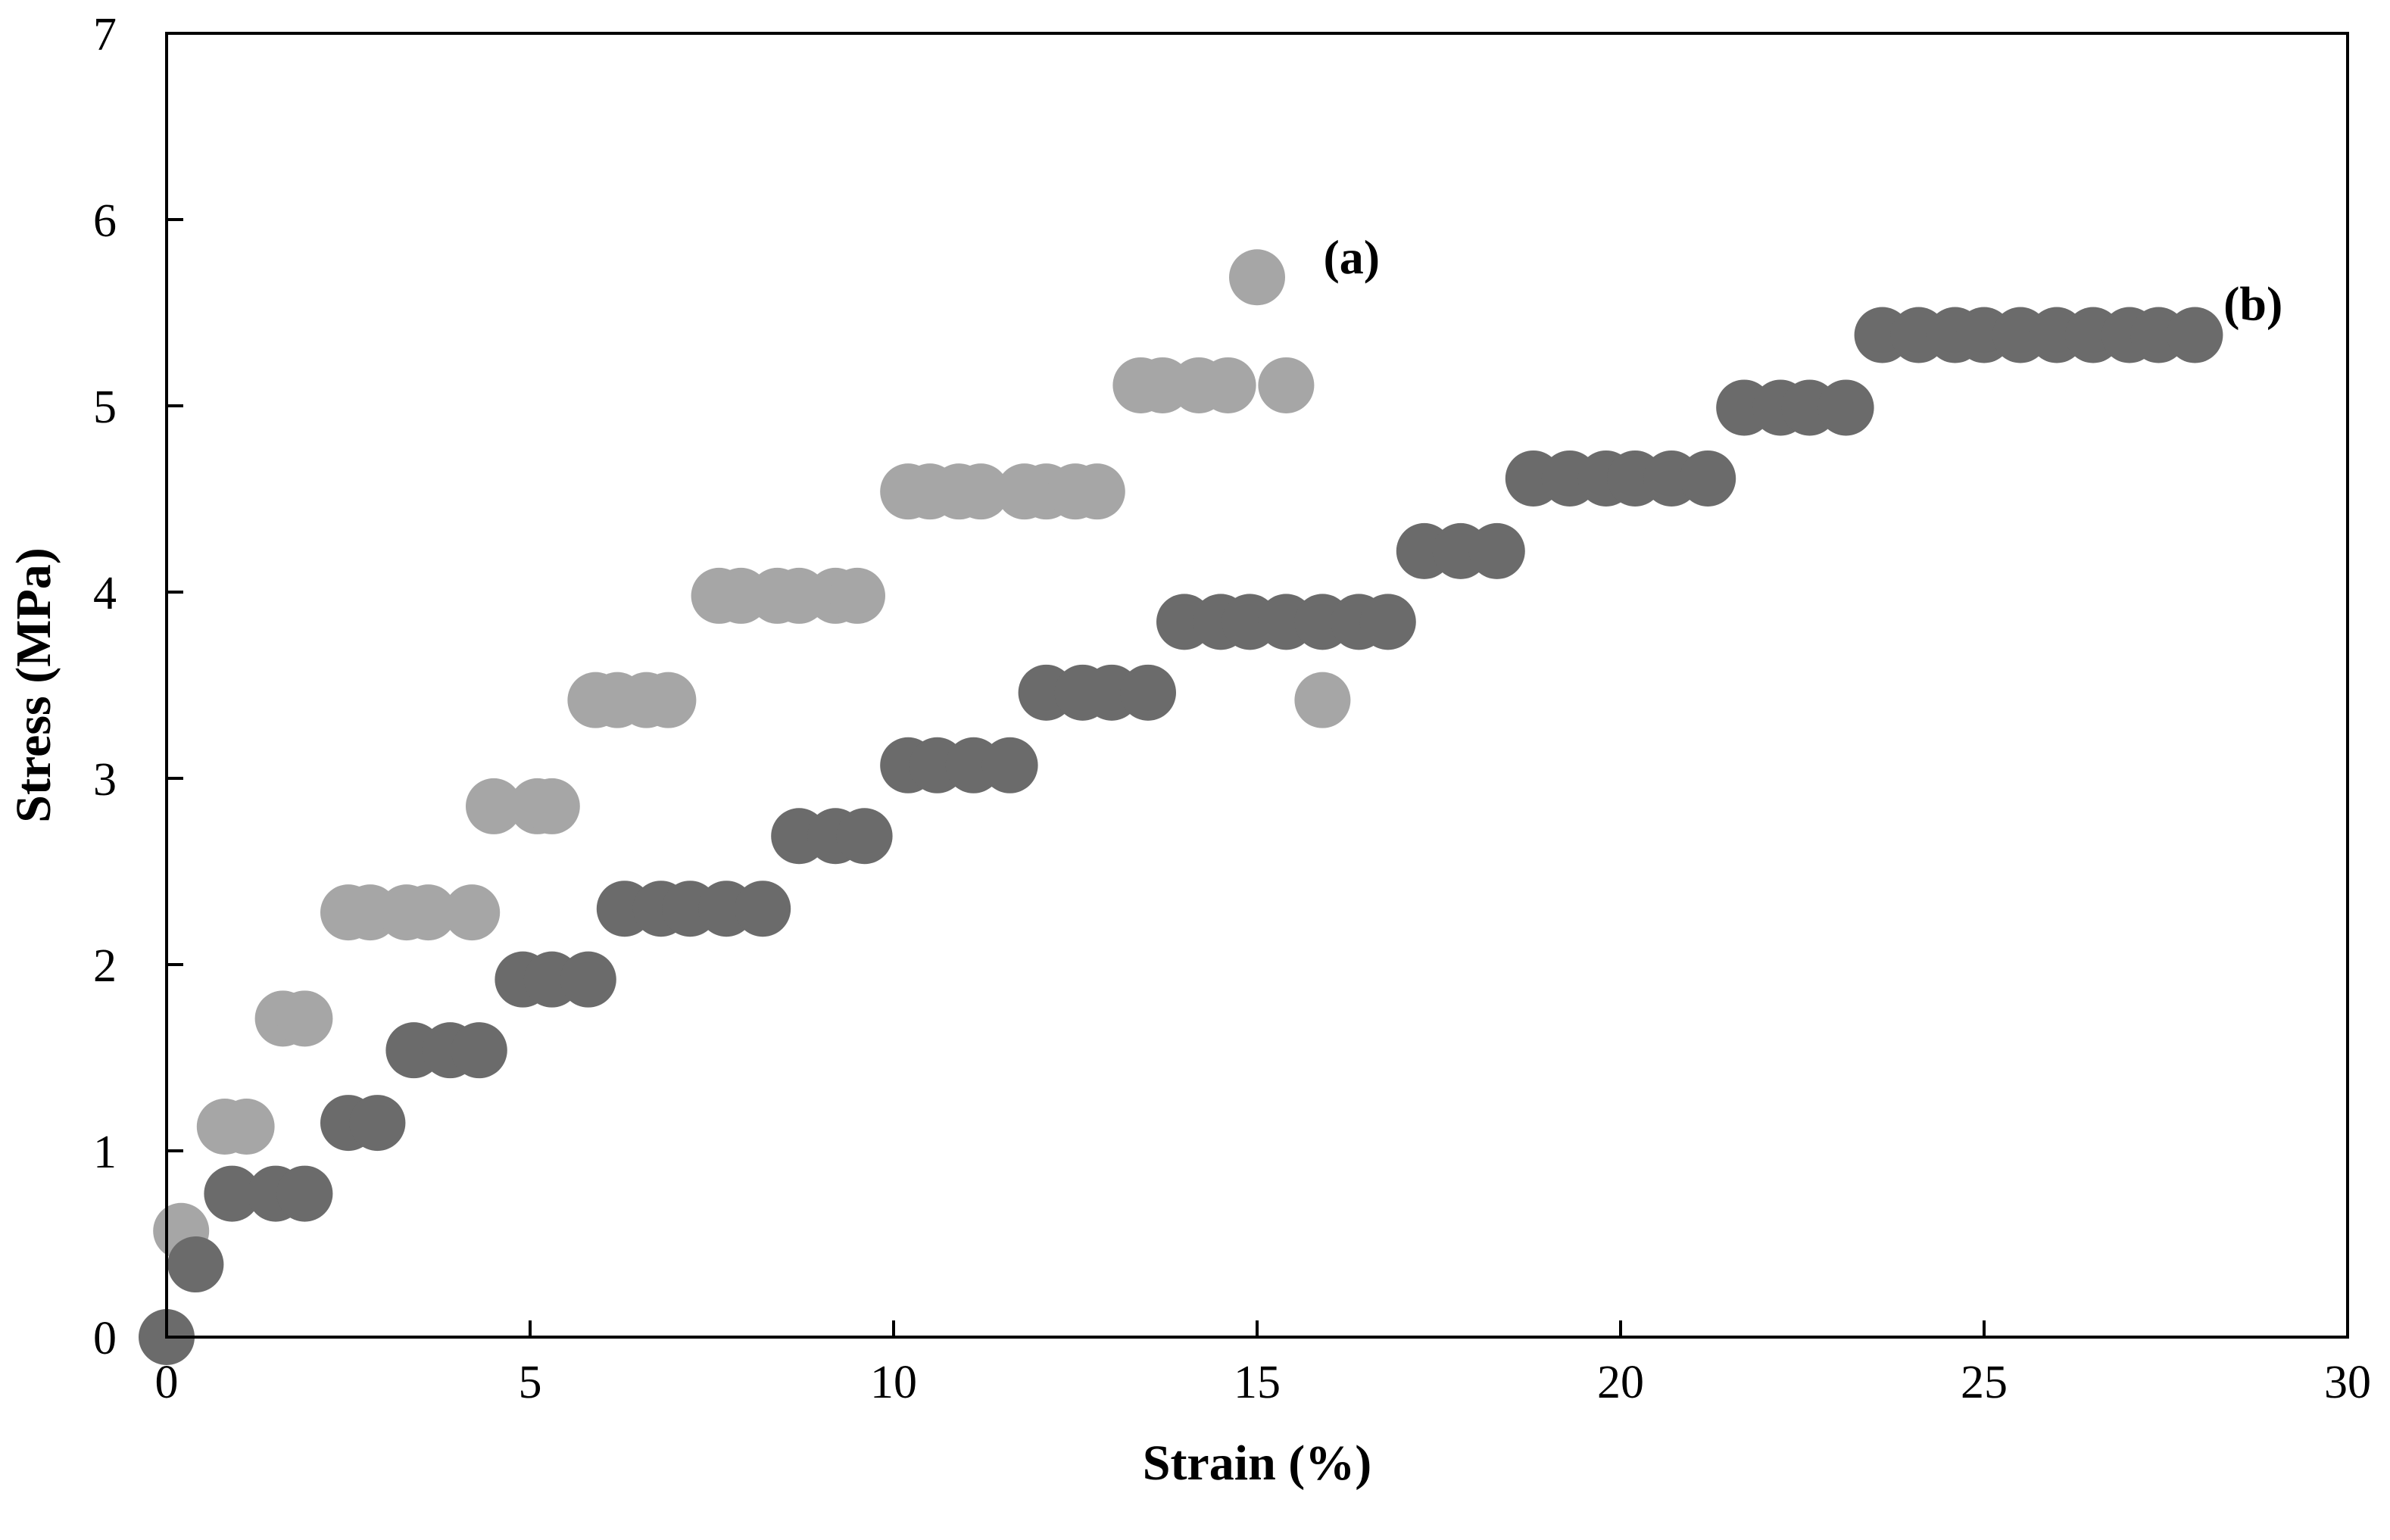 The width and height of the screenshot is (2390, 1540). What do you see at coordinates (2252, 304) in the screenshot?
I see `series-annotation: (b)` at bounding box center [2252, 304].